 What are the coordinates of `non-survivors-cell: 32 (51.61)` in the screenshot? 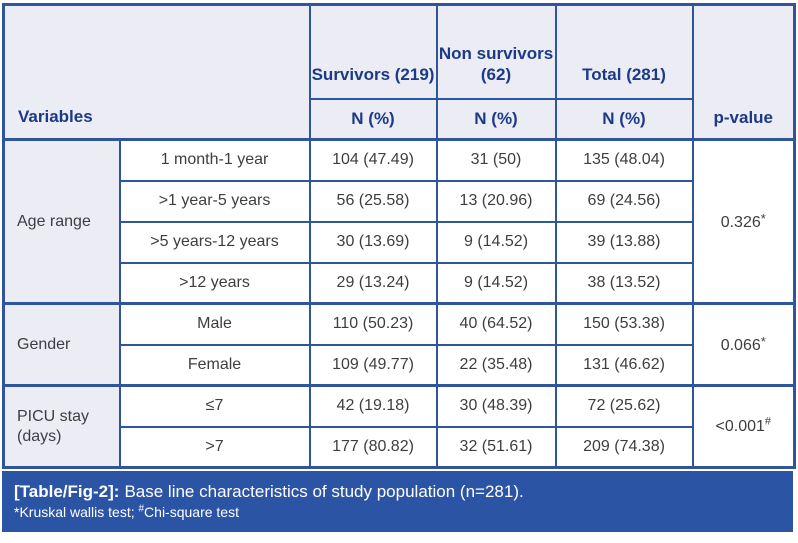 It's located at (496, 447).